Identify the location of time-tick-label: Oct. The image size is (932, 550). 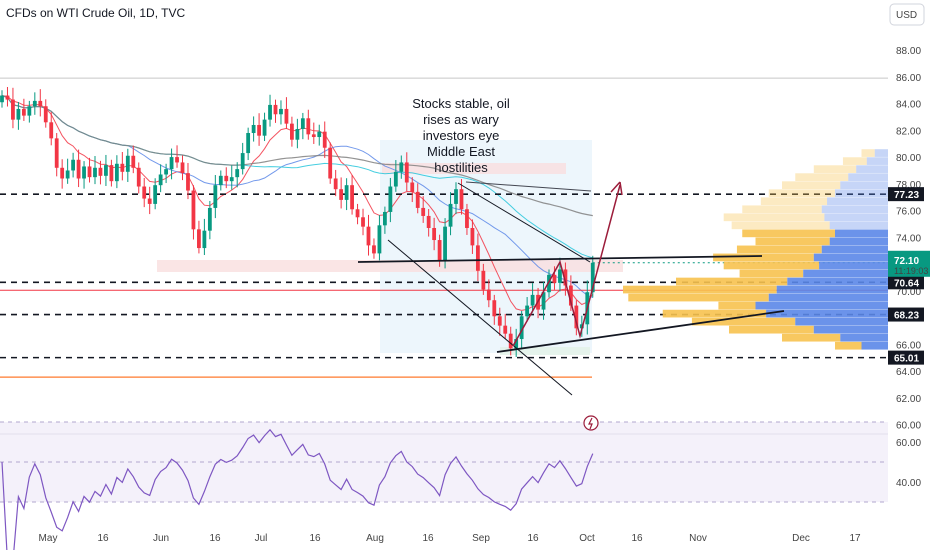
(587, 538).